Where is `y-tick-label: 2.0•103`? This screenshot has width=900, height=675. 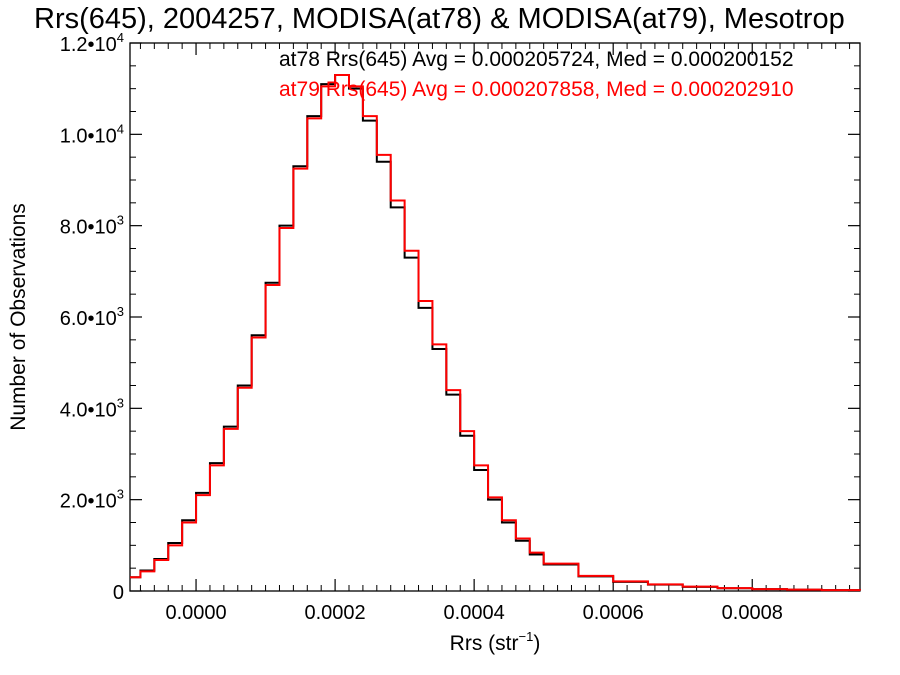 y-tick-label: 2.0•103 is located at coordinates (92, 500).